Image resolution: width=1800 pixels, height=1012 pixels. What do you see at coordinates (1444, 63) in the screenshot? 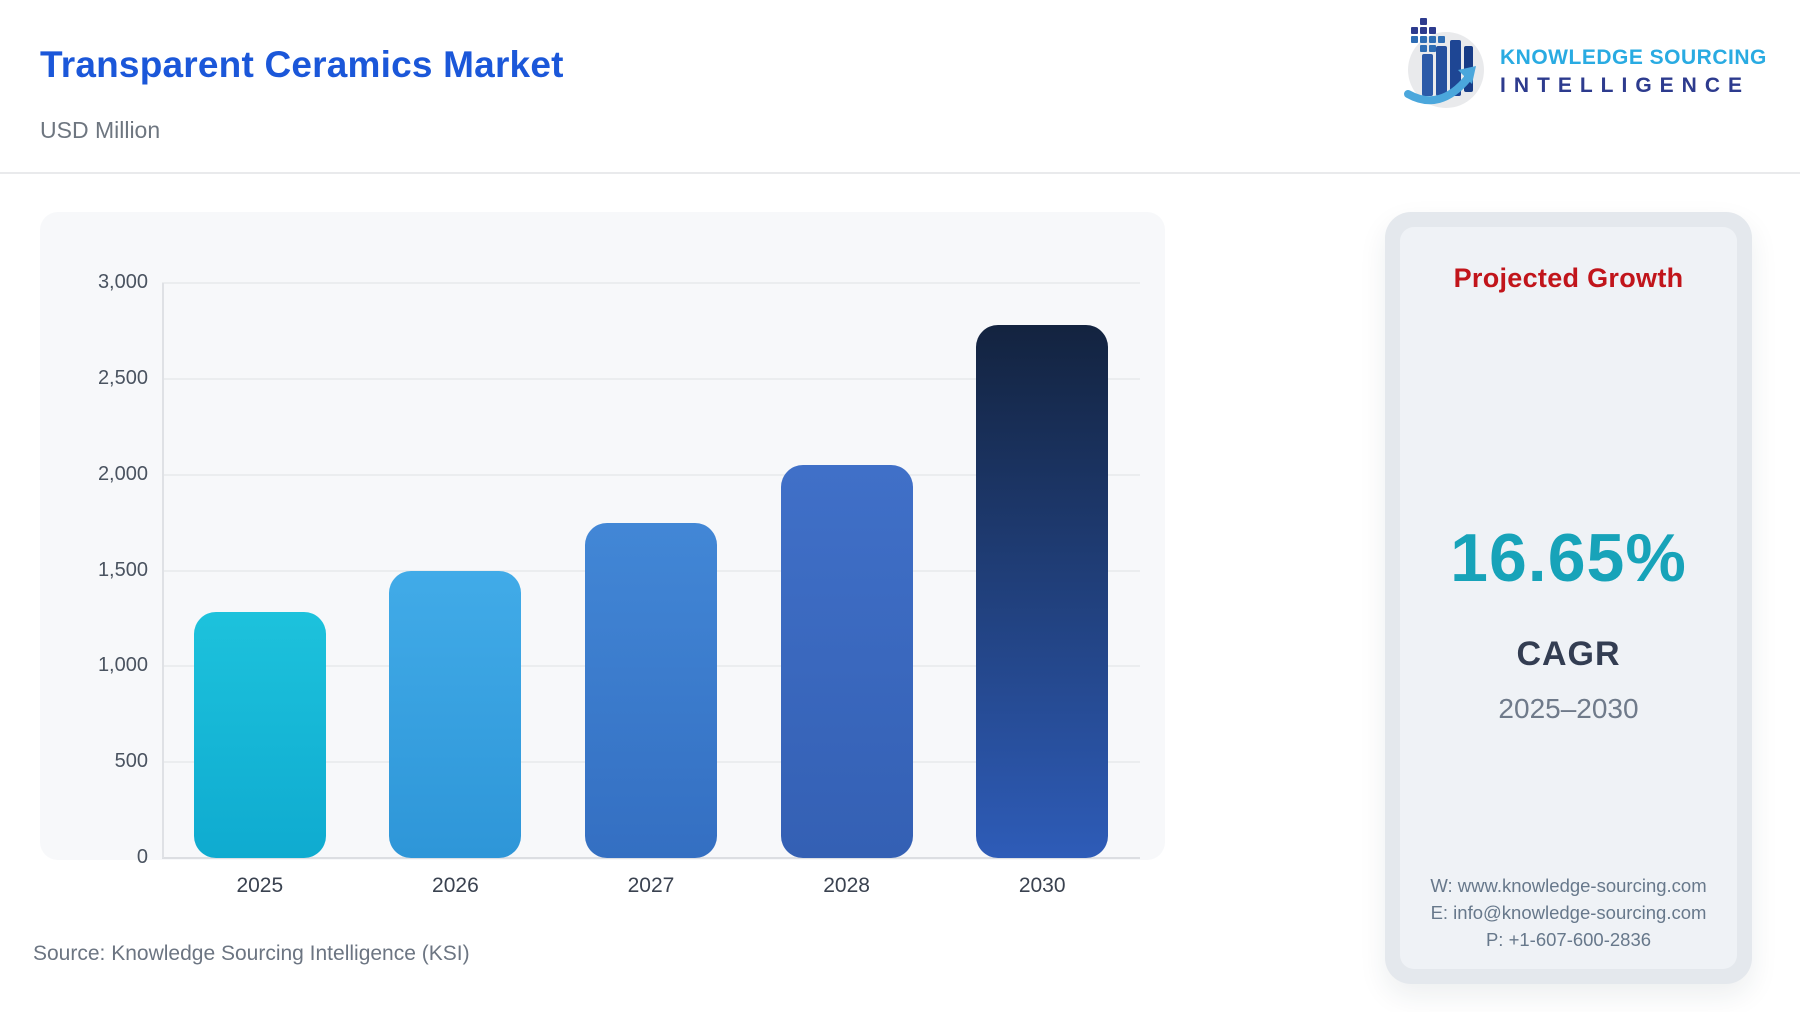
I see `ksi-logo-icon` at bounding box center [1444, 63].